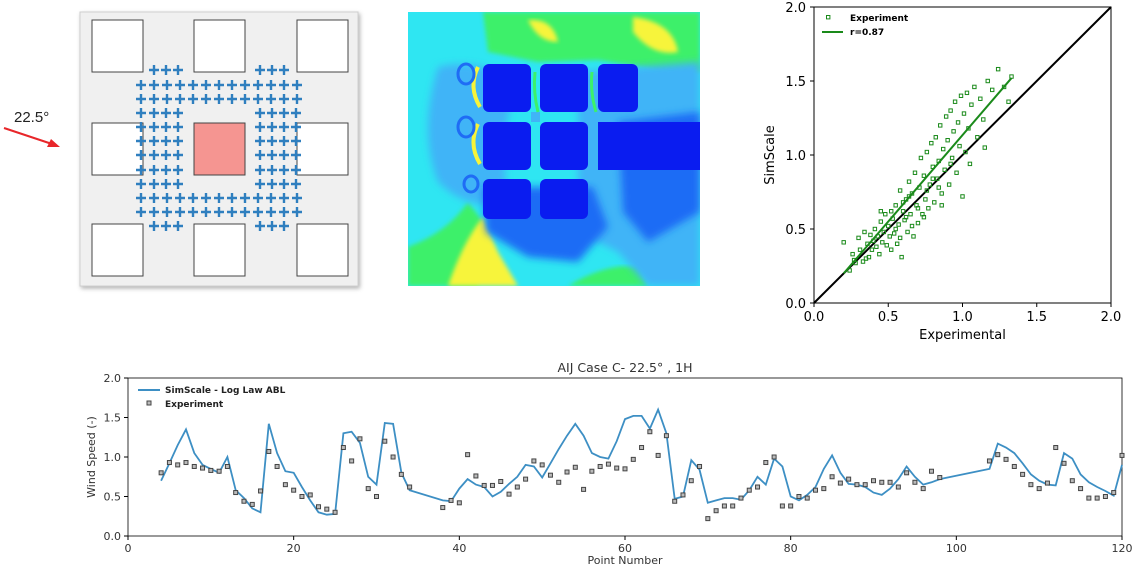  What do you see at coordinates (795, 8) in the screenshot?
I see `y-tick-label: 2.0` at bounding box center [795, 8].